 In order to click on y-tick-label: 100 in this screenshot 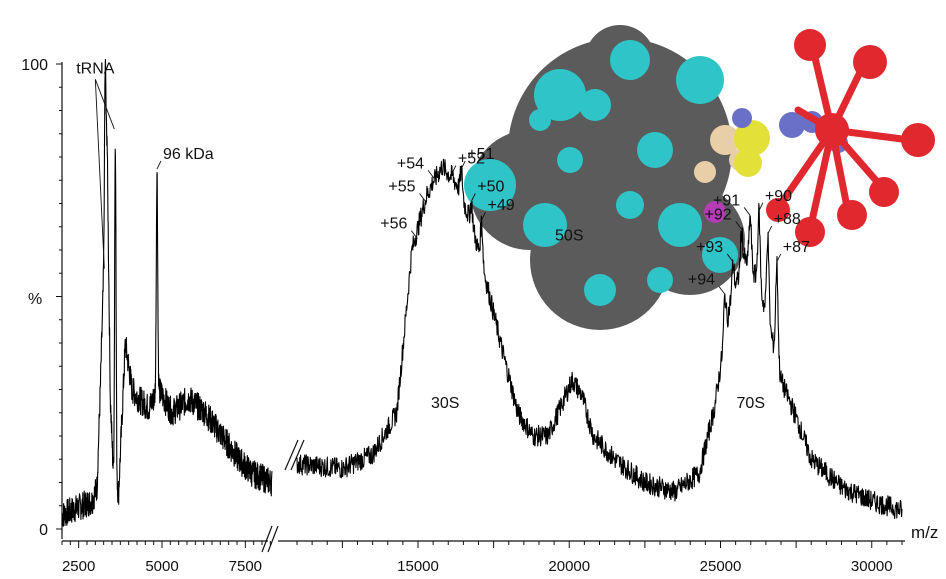, I will do `click(34, 65)`.